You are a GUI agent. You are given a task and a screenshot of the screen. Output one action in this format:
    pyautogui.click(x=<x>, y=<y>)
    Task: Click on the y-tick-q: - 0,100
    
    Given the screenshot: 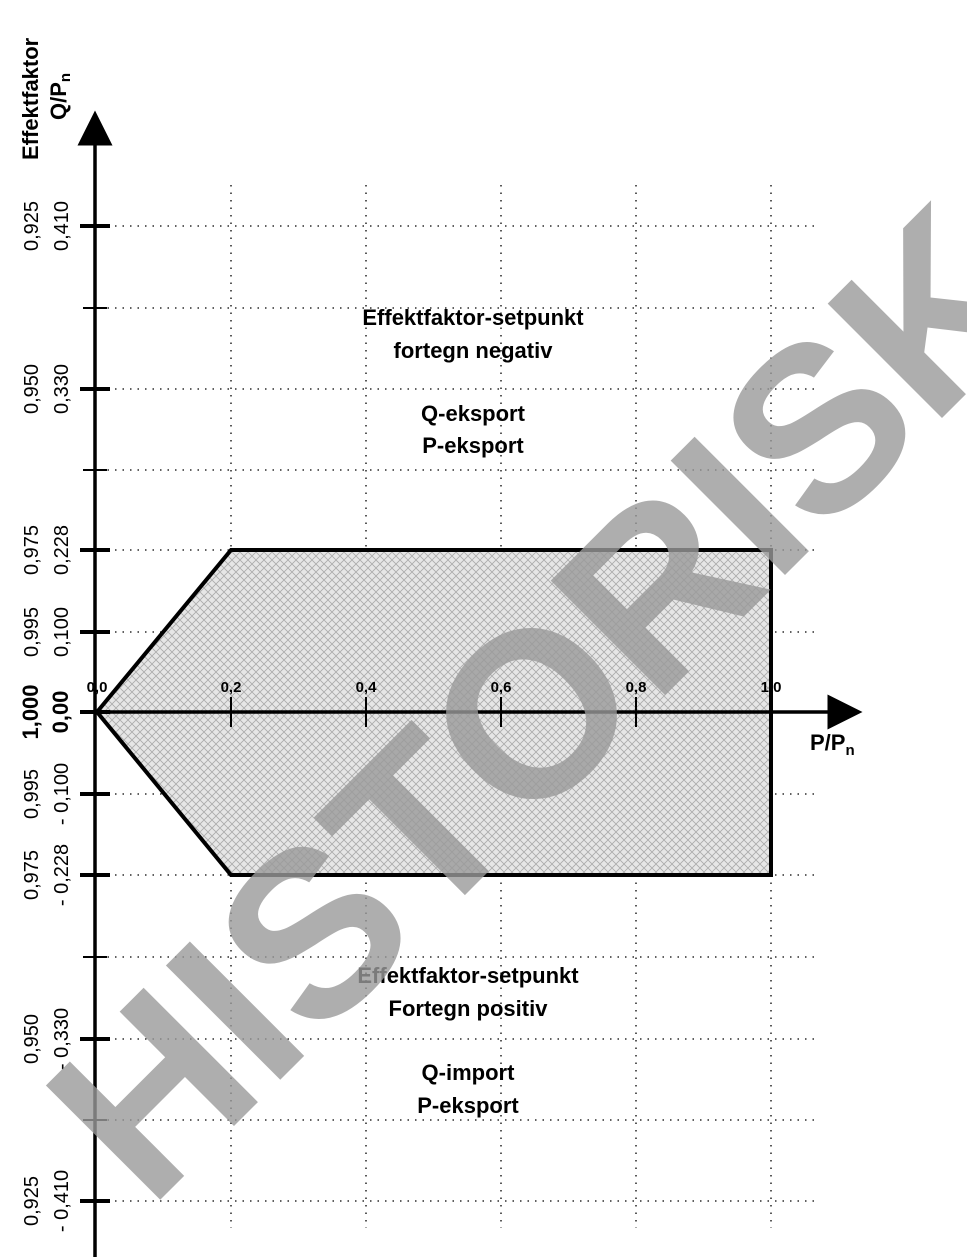 What is the action you would take?
    pyautogui.click(x=62, y=794)
    